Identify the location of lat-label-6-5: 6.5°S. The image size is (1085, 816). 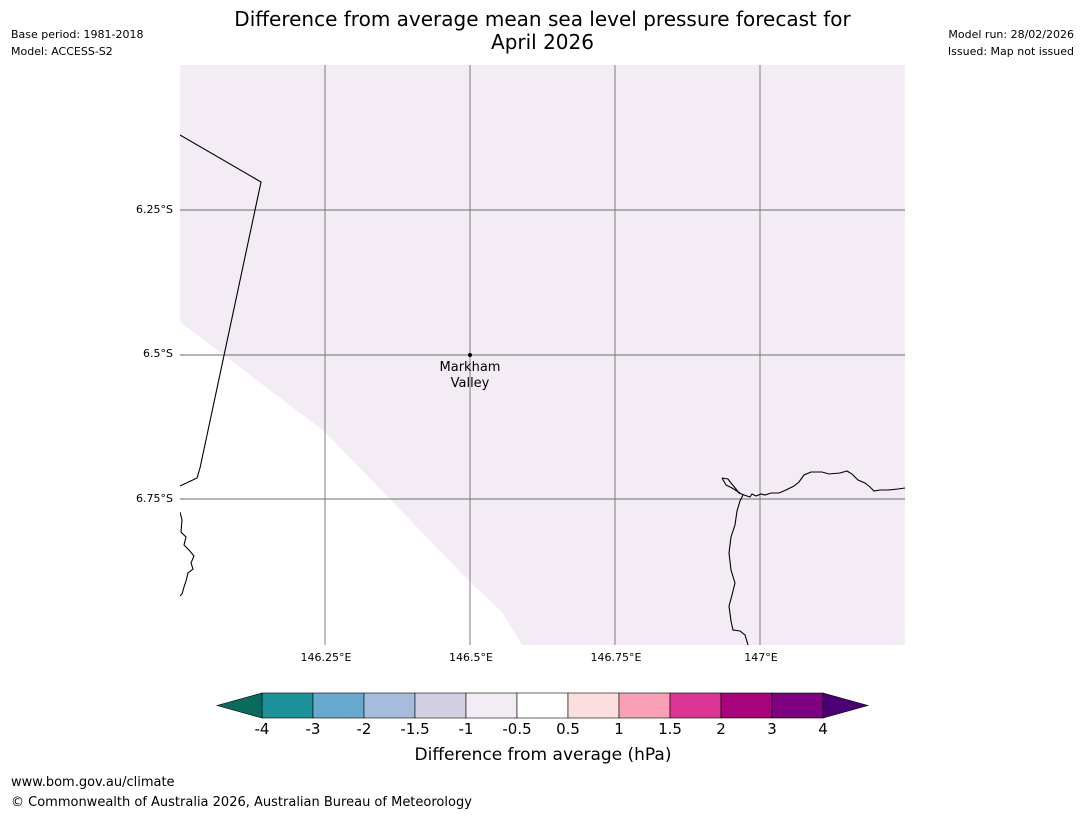
(158, 353).